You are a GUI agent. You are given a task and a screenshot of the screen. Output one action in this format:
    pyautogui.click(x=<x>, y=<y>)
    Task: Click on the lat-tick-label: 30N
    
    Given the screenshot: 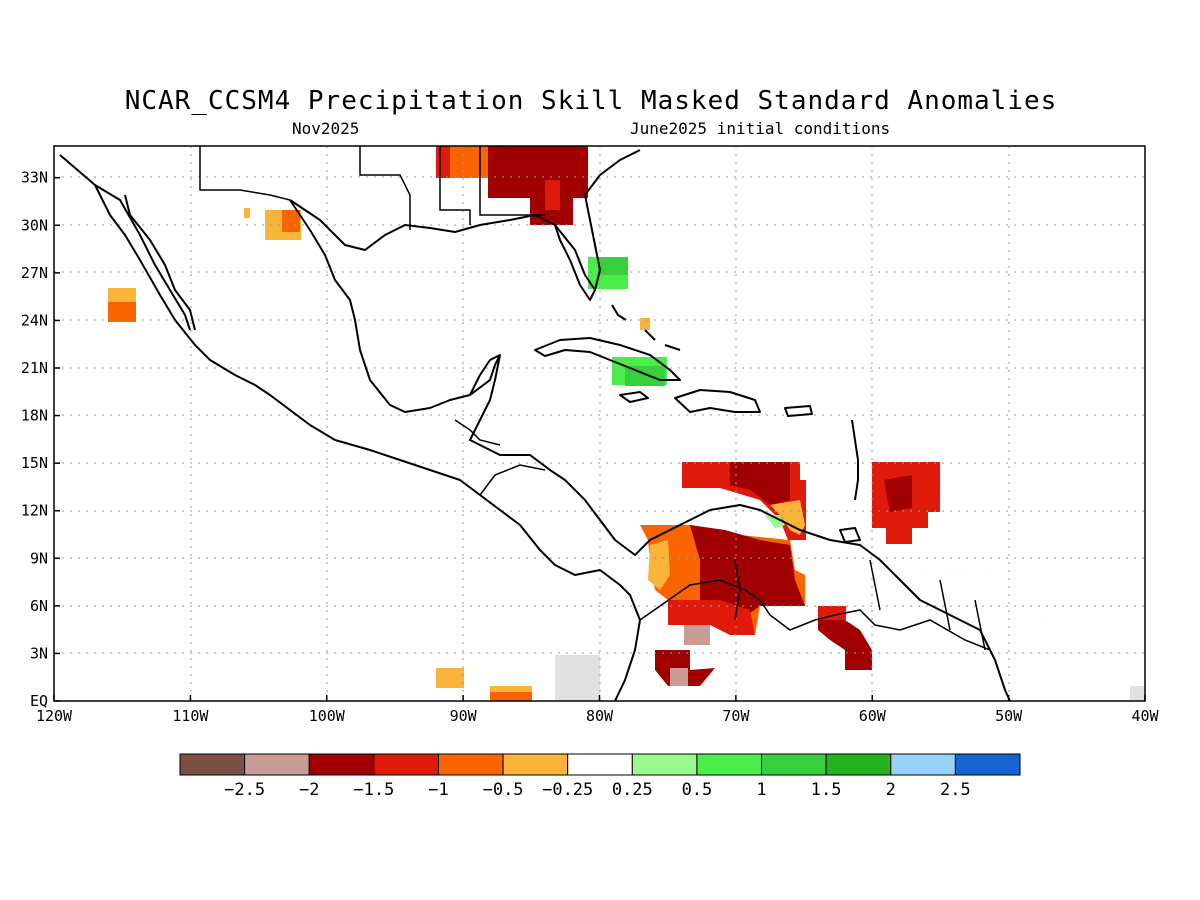 What is the action you would take?
    pyautogui.click(x=34, y=225)
    